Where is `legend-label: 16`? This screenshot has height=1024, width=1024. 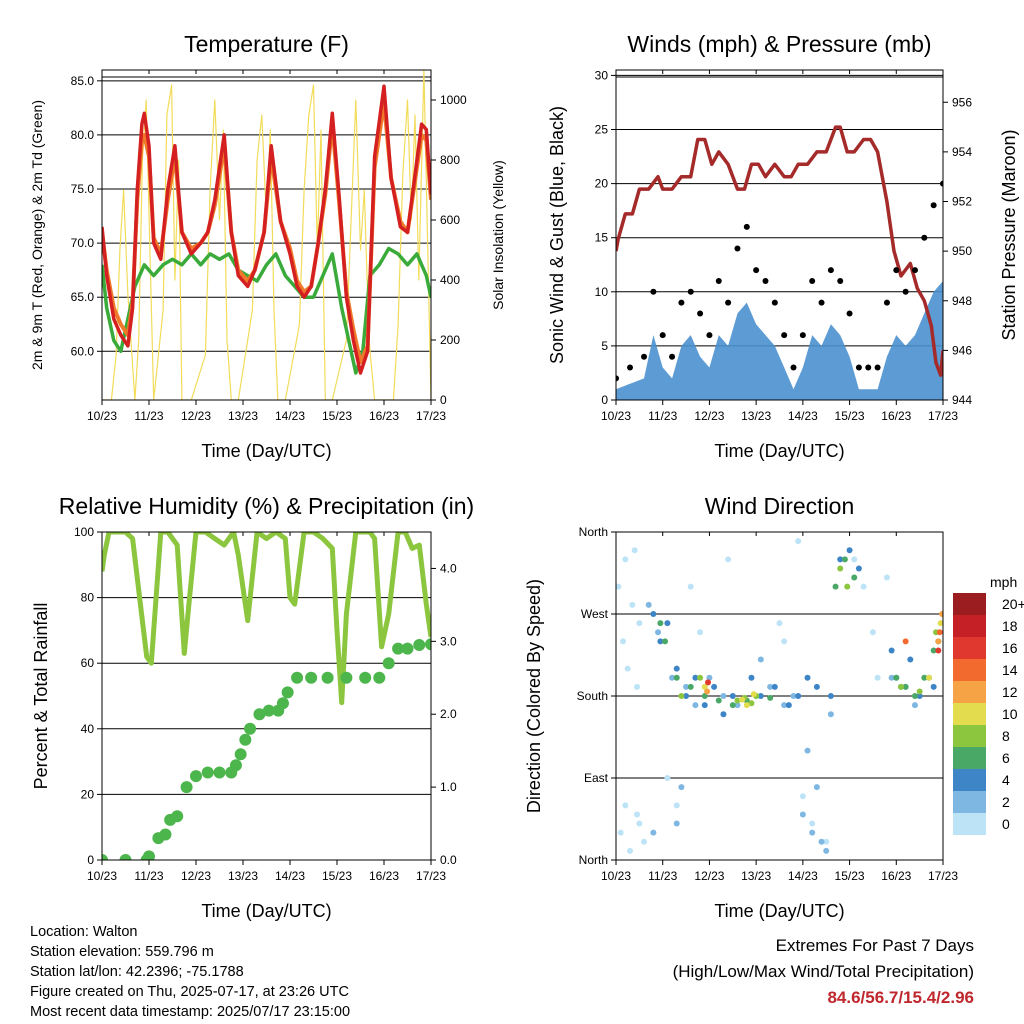
legend-label: 16 is located at coordinates (1010, 648).